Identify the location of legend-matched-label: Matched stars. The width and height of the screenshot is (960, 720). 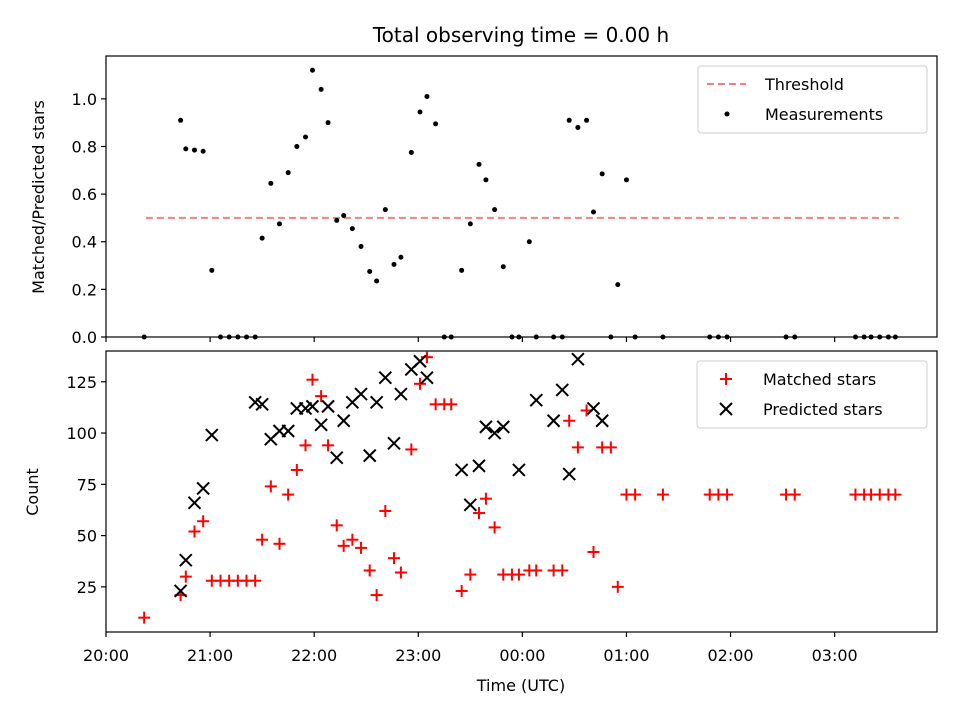
(819, 379).